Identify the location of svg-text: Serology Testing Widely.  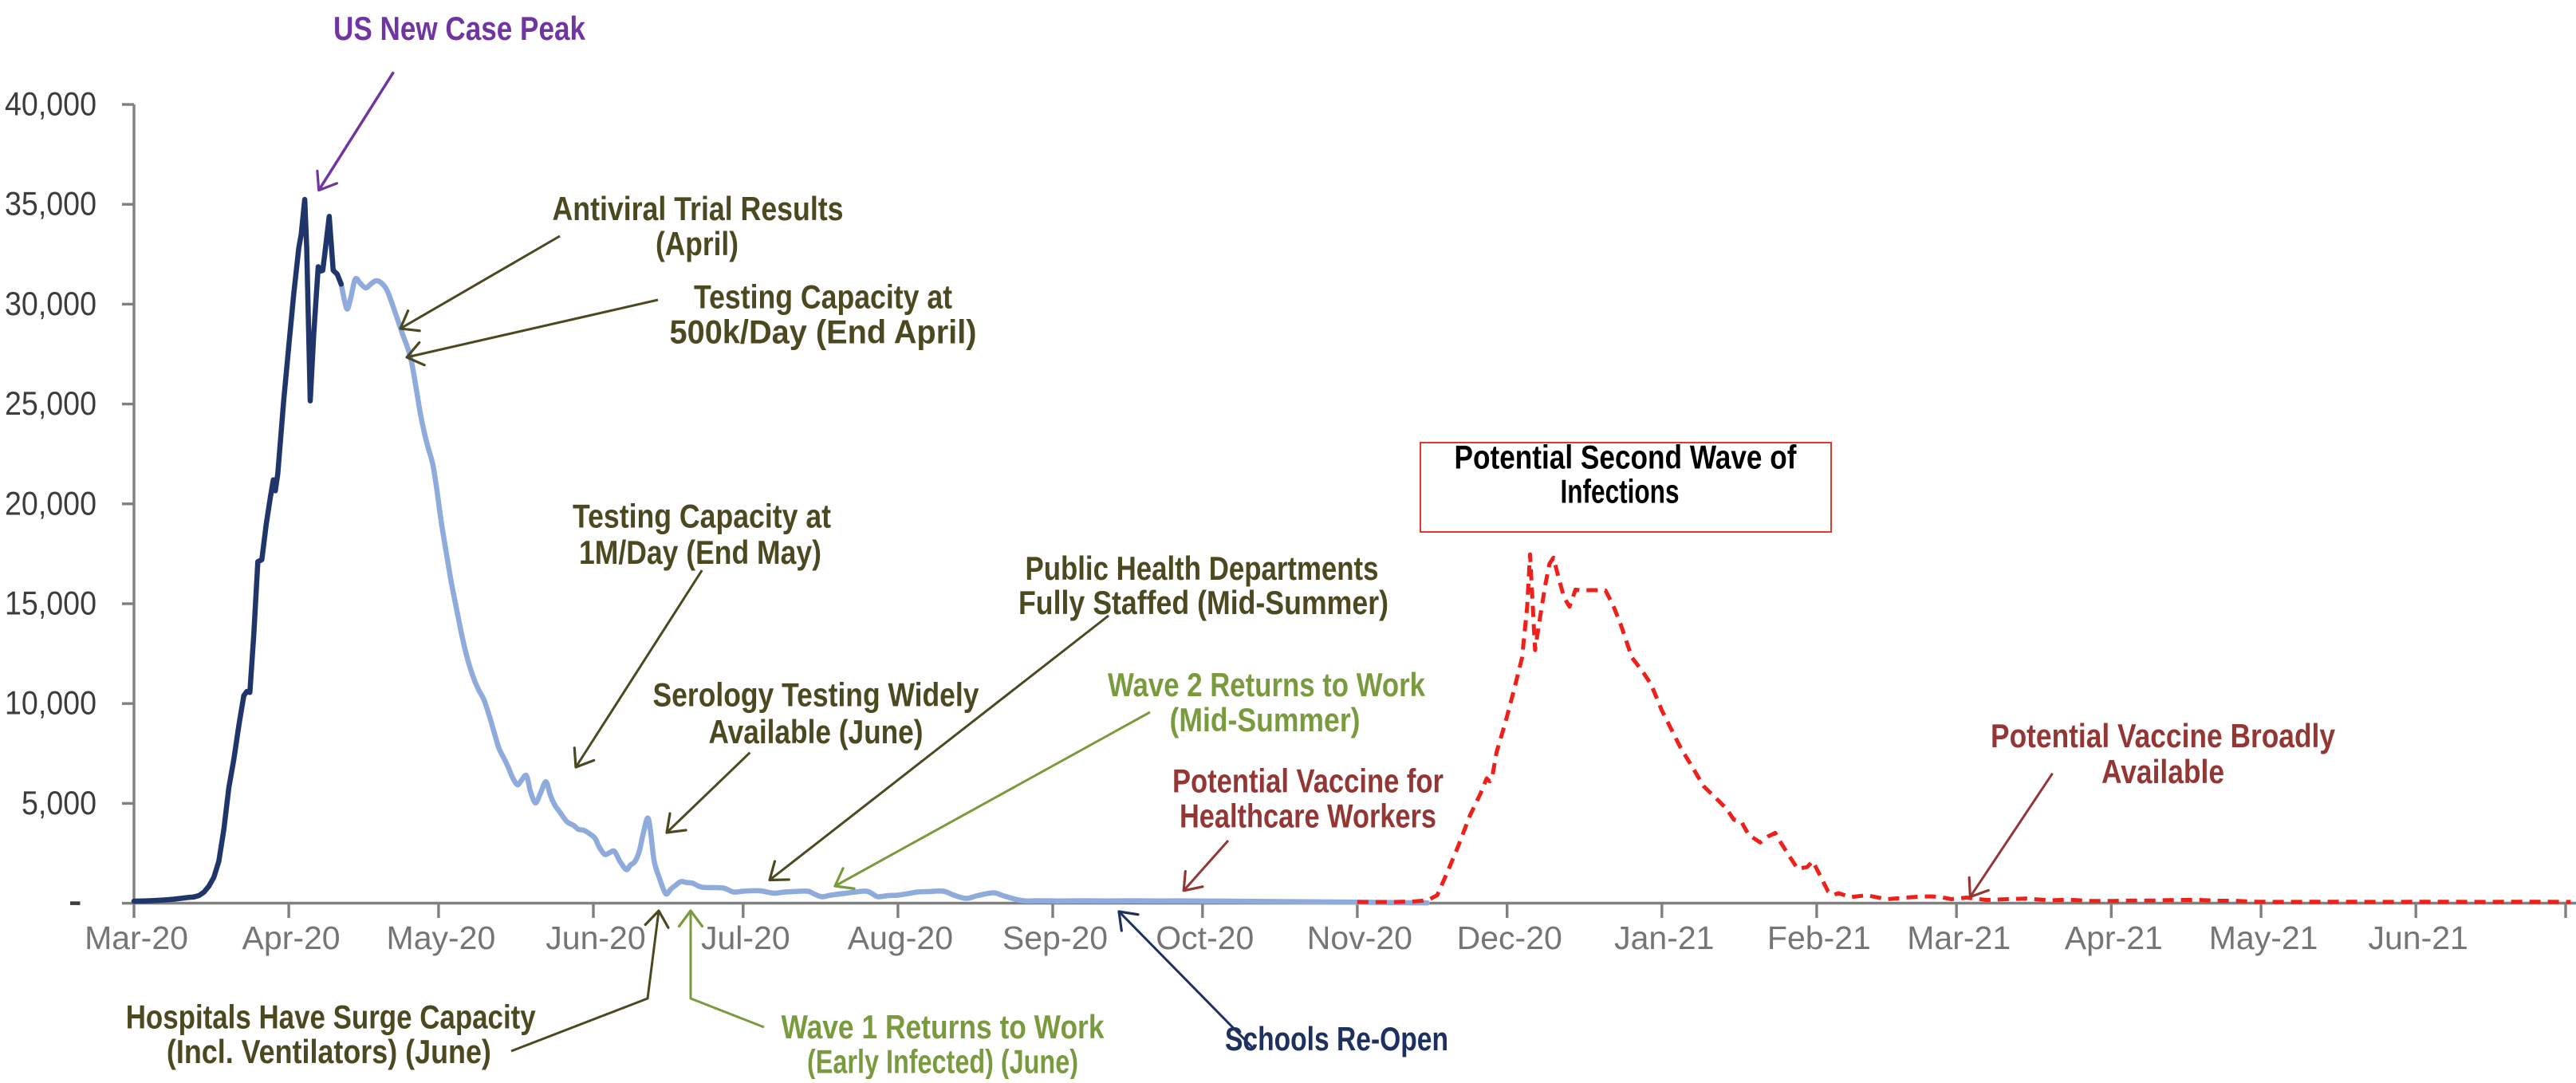
(816, 694).